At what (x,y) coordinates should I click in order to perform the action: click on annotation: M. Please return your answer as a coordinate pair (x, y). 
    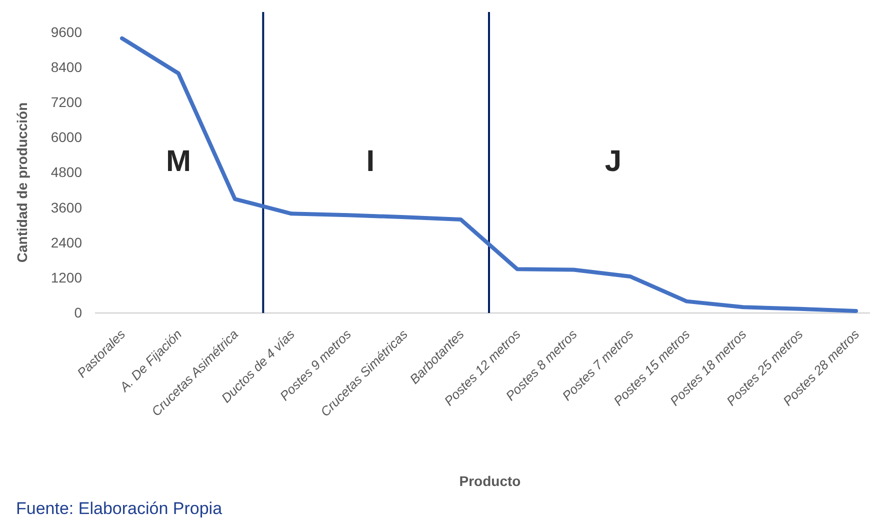
    Looking at the image, I should click on (178, 161).